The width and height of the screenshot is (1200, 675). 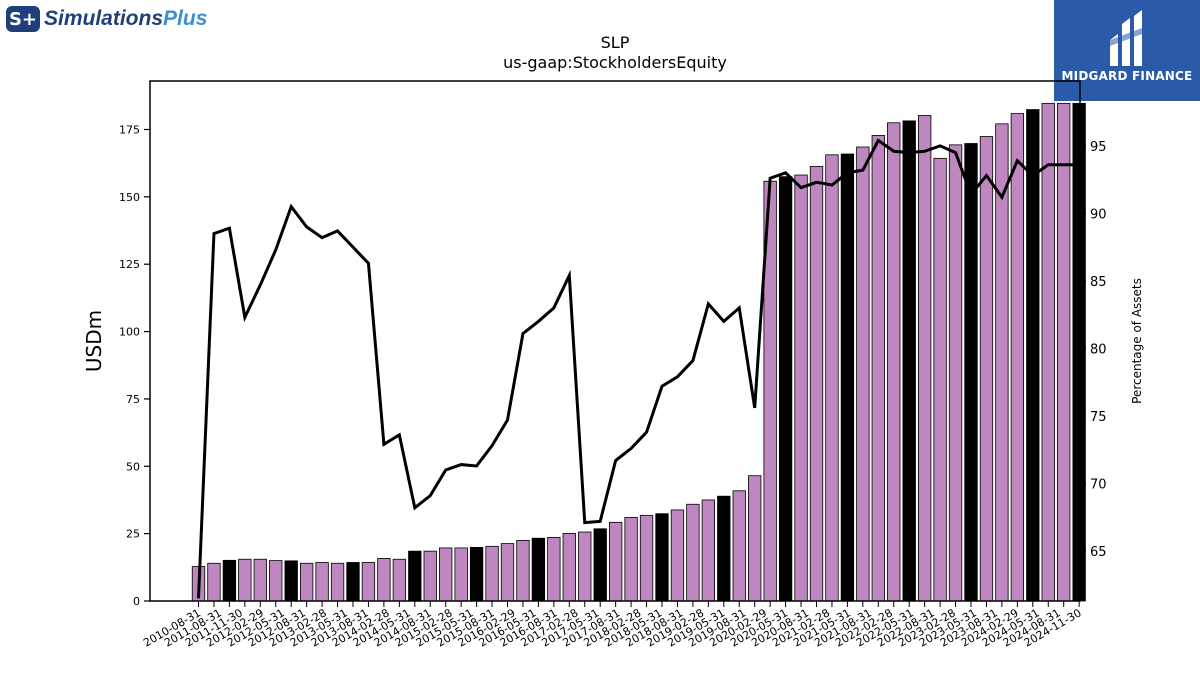 I want to click on y-axis-label: USDm, so click(x=94, y=341).